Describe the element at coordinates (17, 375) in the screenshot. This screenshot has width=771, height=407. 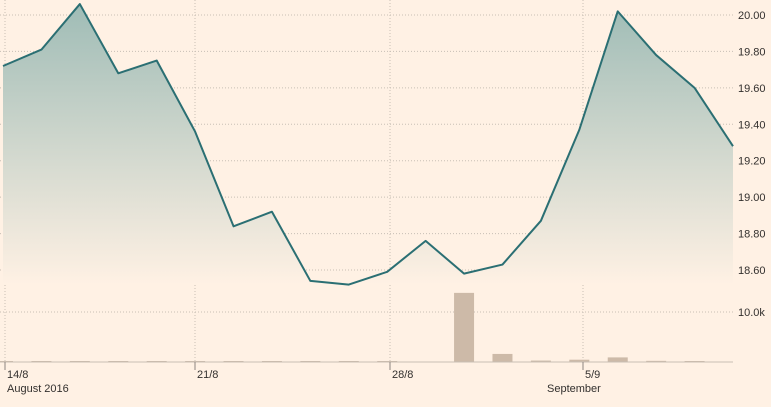
I see `x-tick-label: 14/8` at that location.